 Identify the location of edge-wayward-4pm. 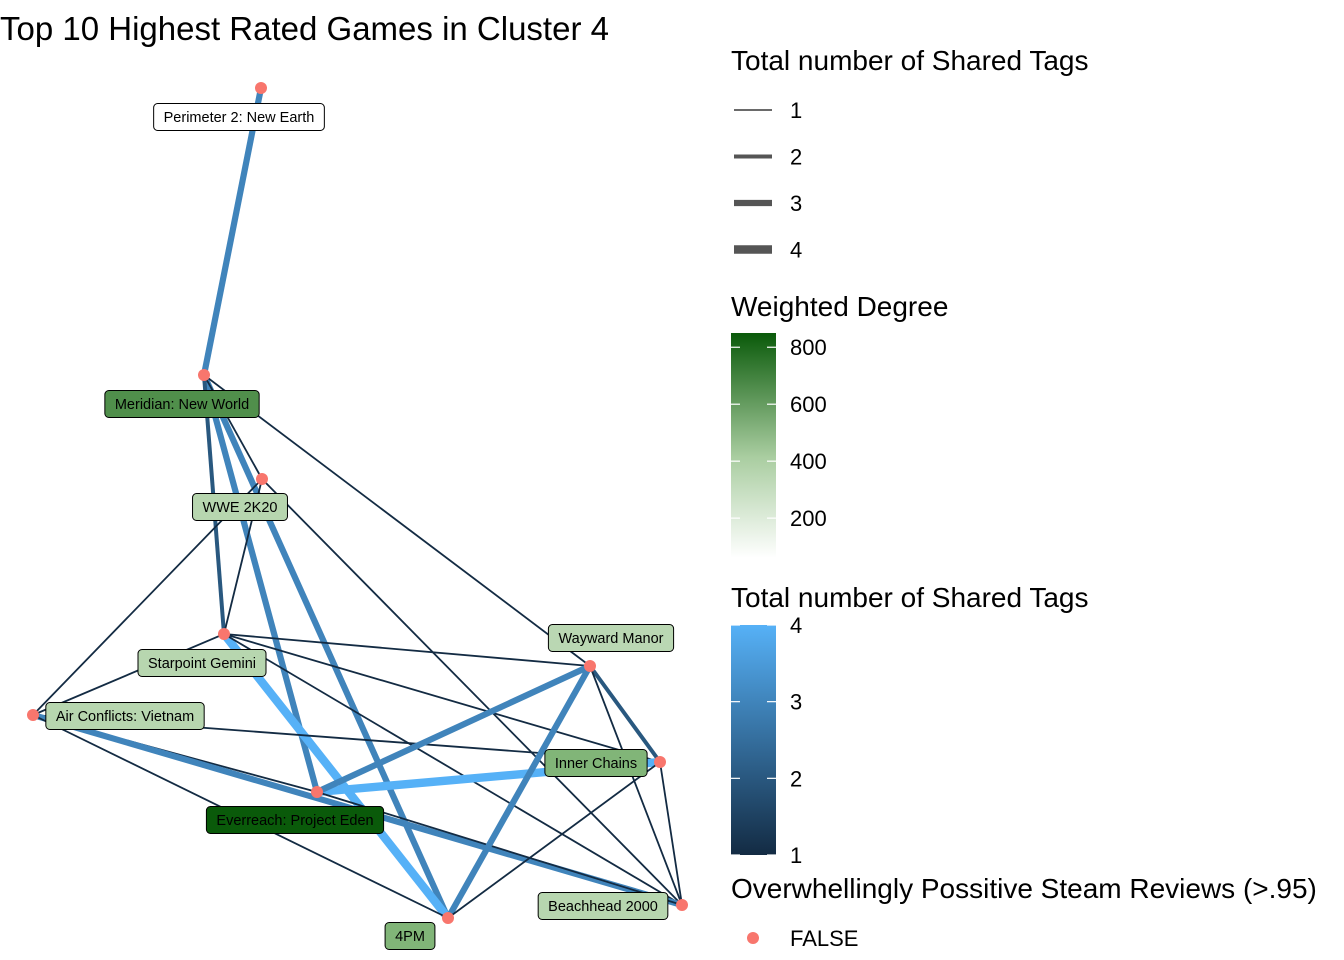
(519, 792).